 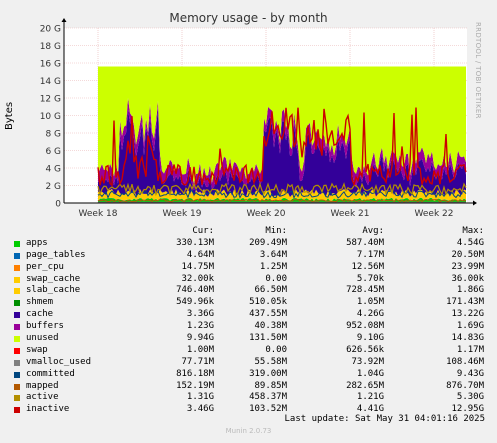 What do you see at coordinates (365, 326) in the screenshot?
I see `legend-avg: 952.08M` at bounding box center [365, 326].